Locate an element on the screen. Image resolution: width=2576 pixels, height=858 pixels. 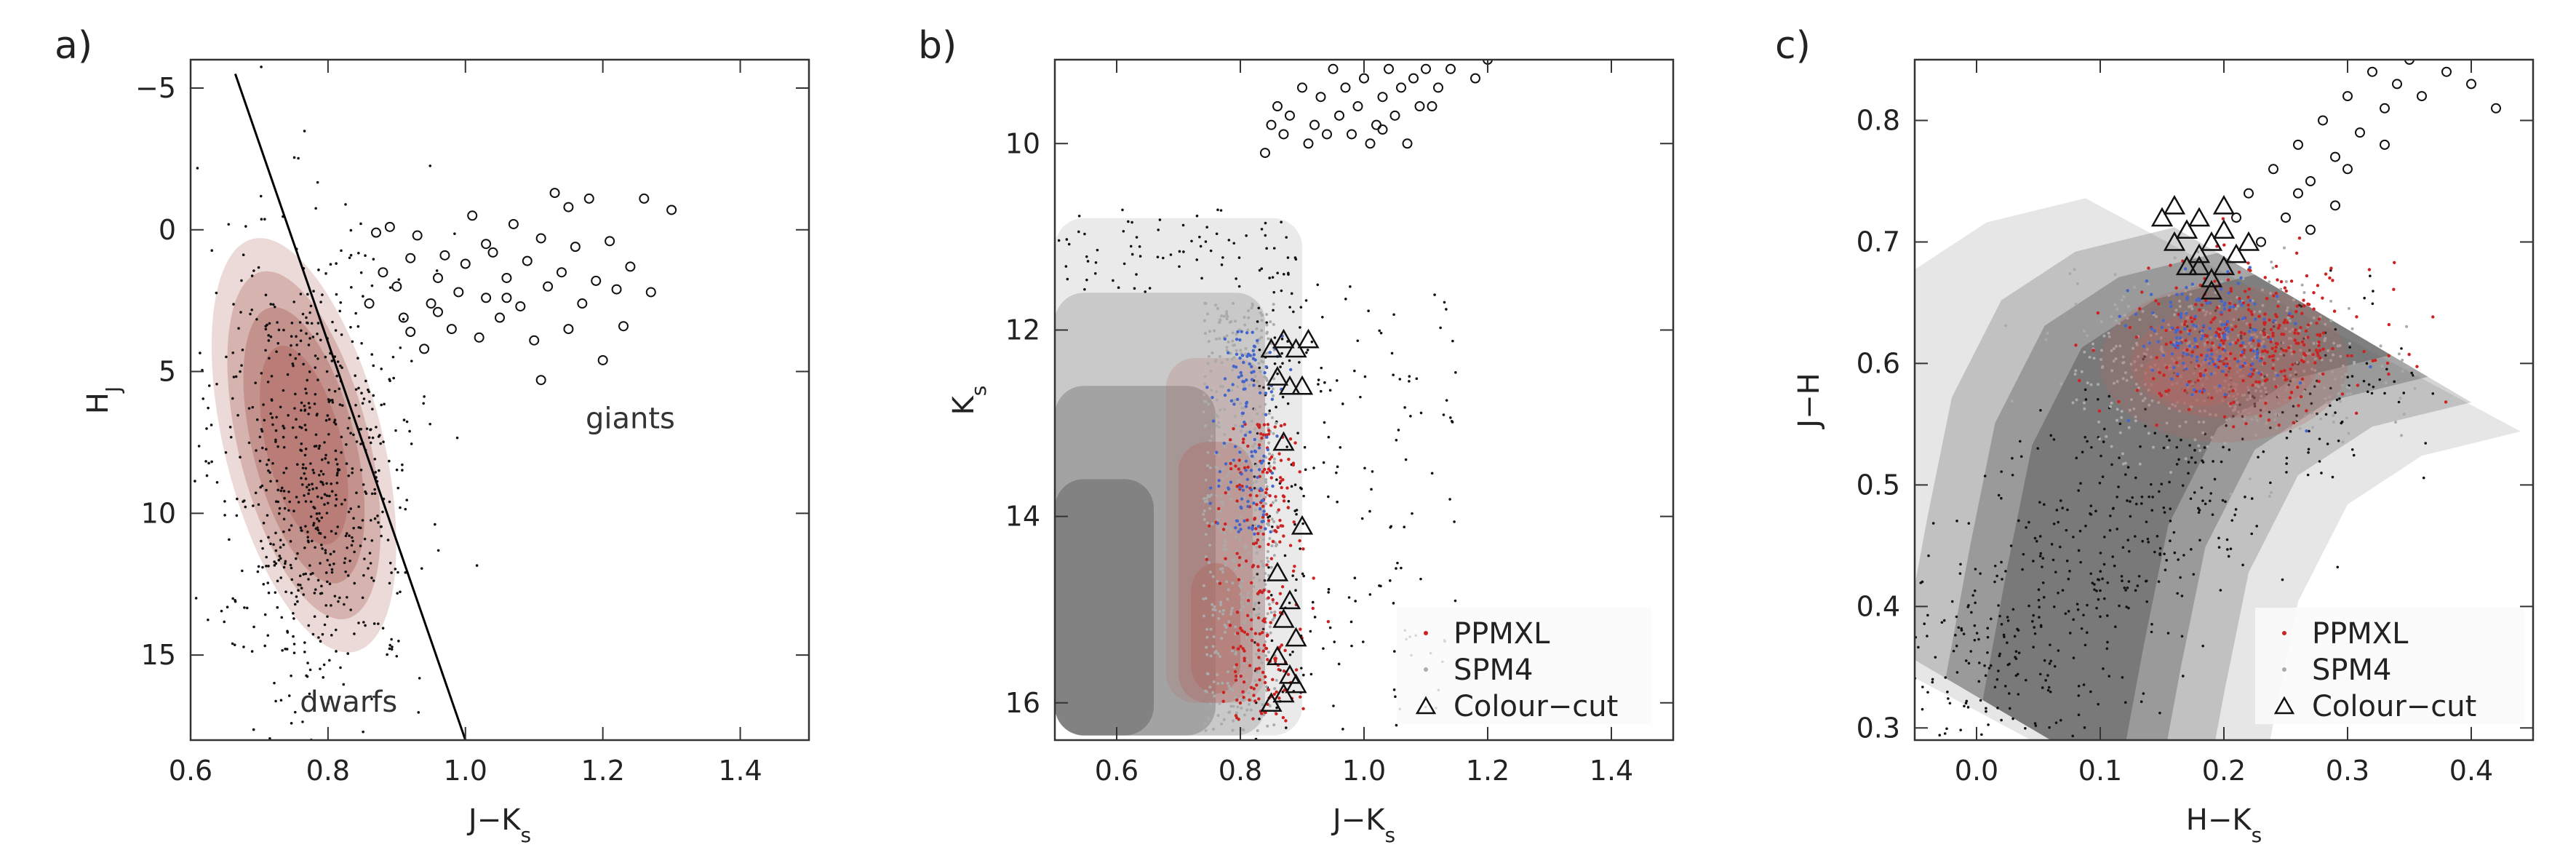
colour-cut-point is located at coordinates (1277, 655).